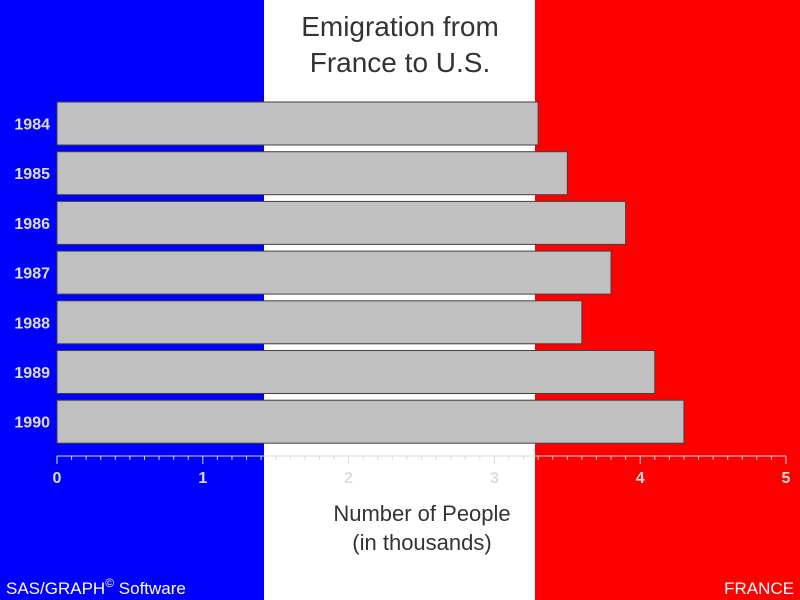  I want to click on bar-1990, so click(370, 421).